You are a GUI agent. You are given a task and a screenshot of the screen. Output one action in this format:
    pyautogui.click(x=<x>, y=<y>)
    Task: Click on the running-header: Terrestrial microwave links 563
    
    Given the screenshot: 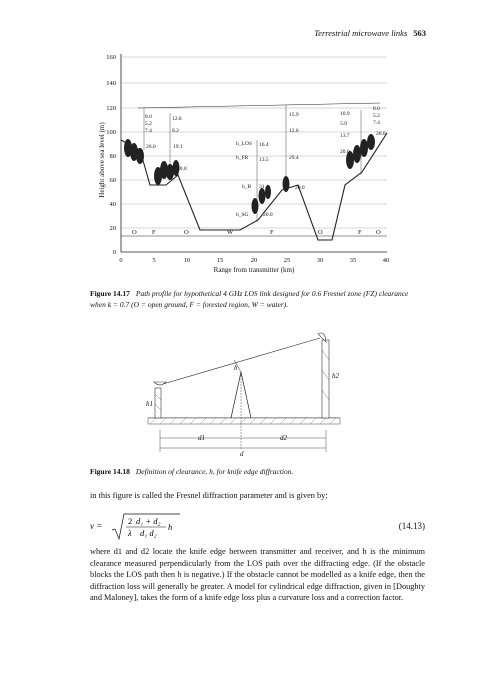 What is the action you would take?
    pyautogui.click(x=370, y=33)
    